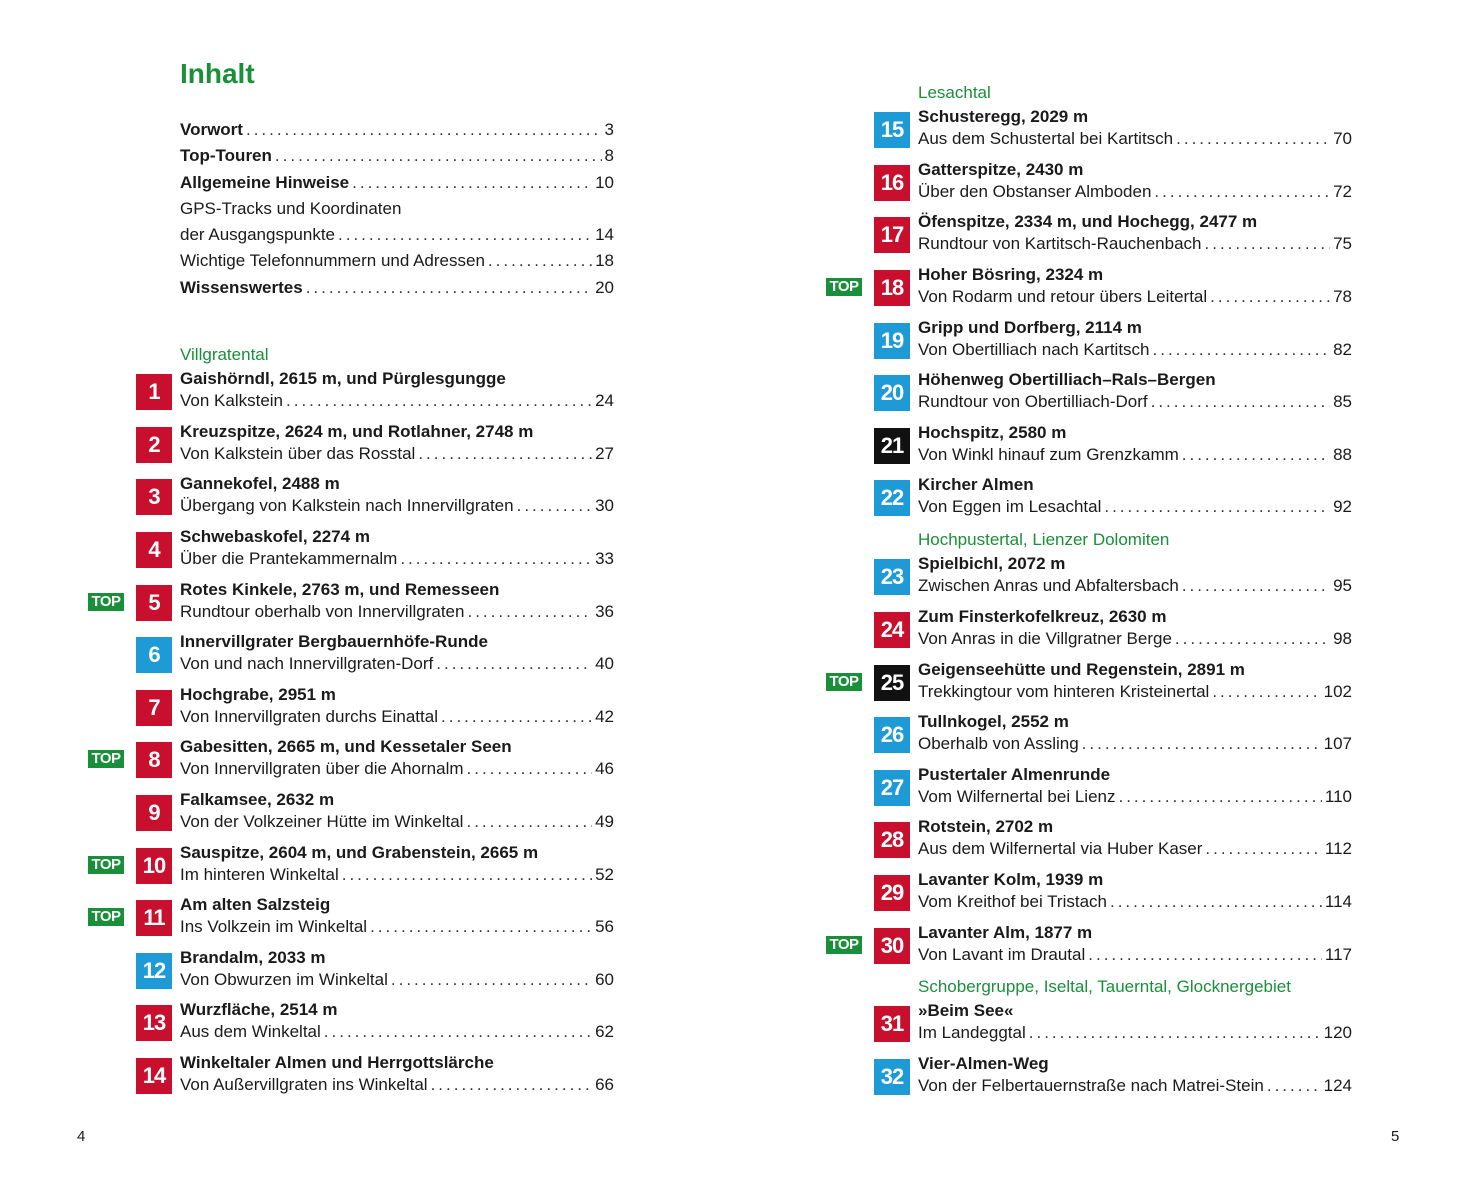 Image resolution: width=1477 pixels, height=1182 pixels. I want to click on entry-subtitle: Von der Volkzeiner Hütte im Winkeltal, so click(322, 822).